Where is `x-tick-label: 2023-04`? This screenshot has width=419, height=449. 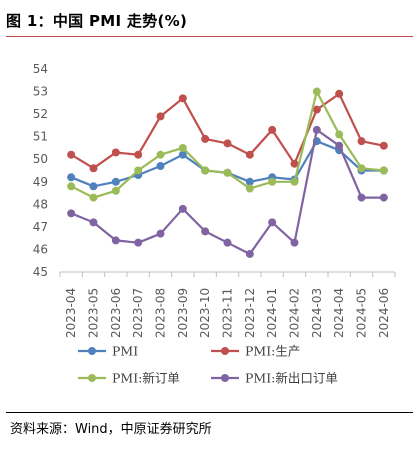 x-tick-label: 2023-04 is located at coordinates (71, 313).